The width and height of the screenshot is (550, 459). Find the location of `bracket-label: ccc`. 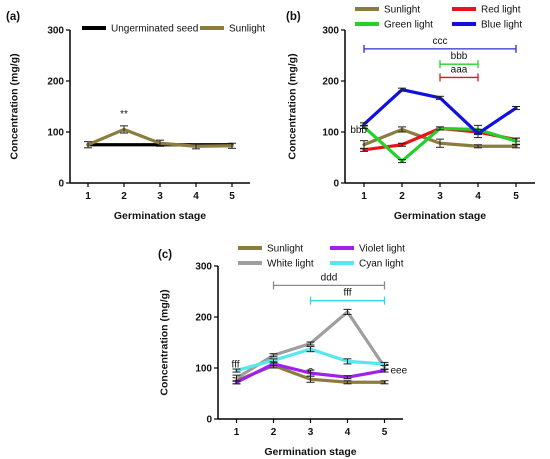

bracket-label: ccc is located at coordinates (440, 41).